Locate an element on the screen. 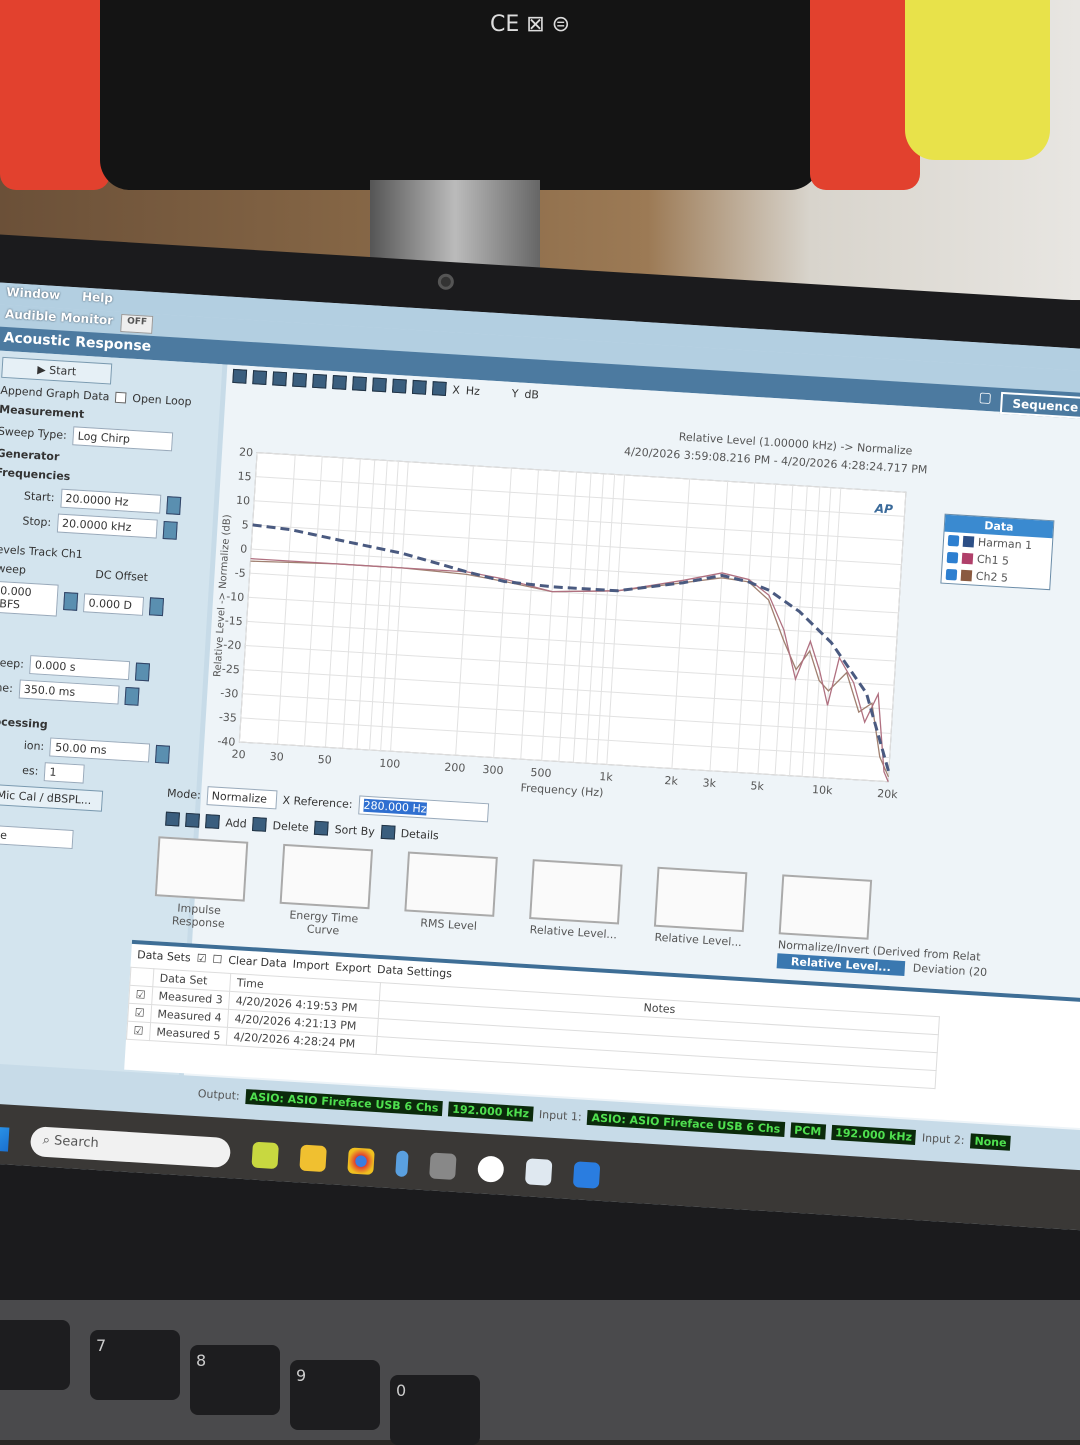  y-tick-label: 15 is located at coordinates (244, 477).